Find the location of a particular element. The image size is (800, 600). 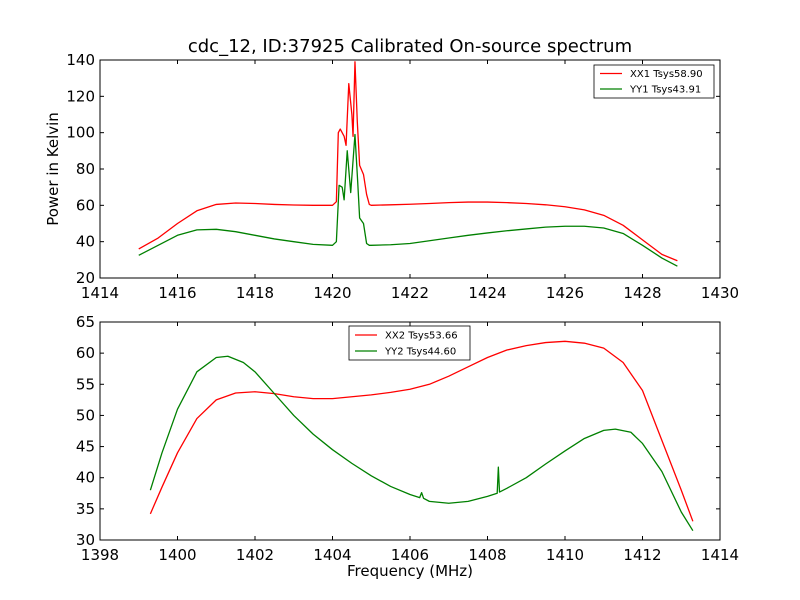

bottom-x-axis-title: Frequency (MHz) is located at coordinates (410, 571).